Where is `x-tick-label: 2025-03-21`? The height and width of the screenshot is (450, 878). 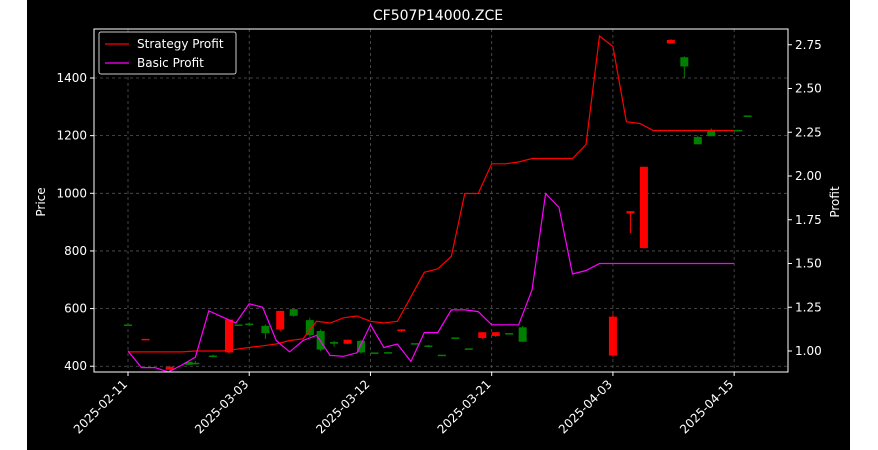 x-tick-label: 2025-03-21 is located at coordinates (464, 406).